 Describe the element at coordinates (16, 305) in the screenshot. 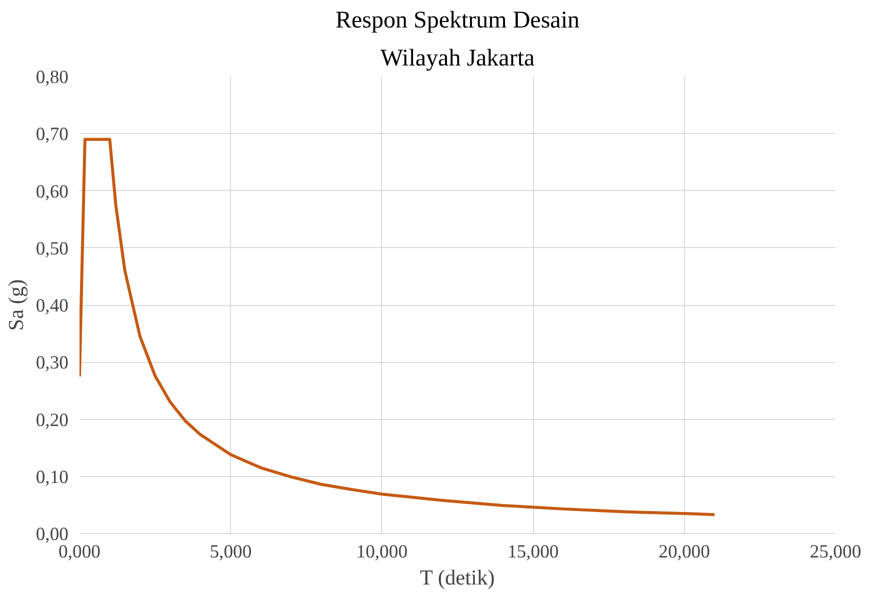

I see `y-axis-title: Sa (g)` at that location.